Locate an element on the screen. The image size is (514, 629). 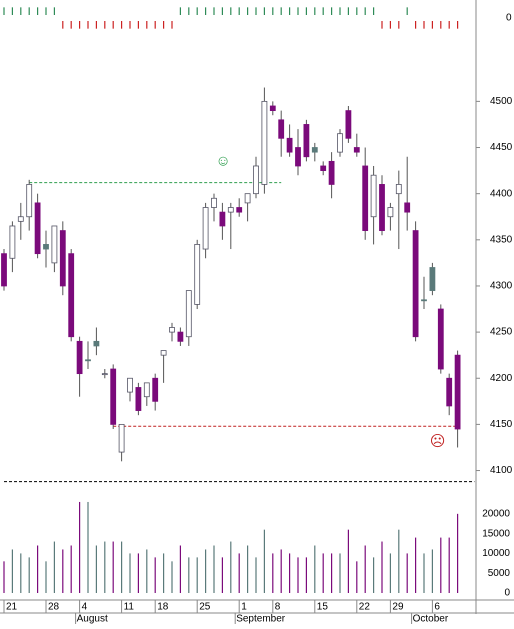
month-label: August is located at coordinates (92, 619).